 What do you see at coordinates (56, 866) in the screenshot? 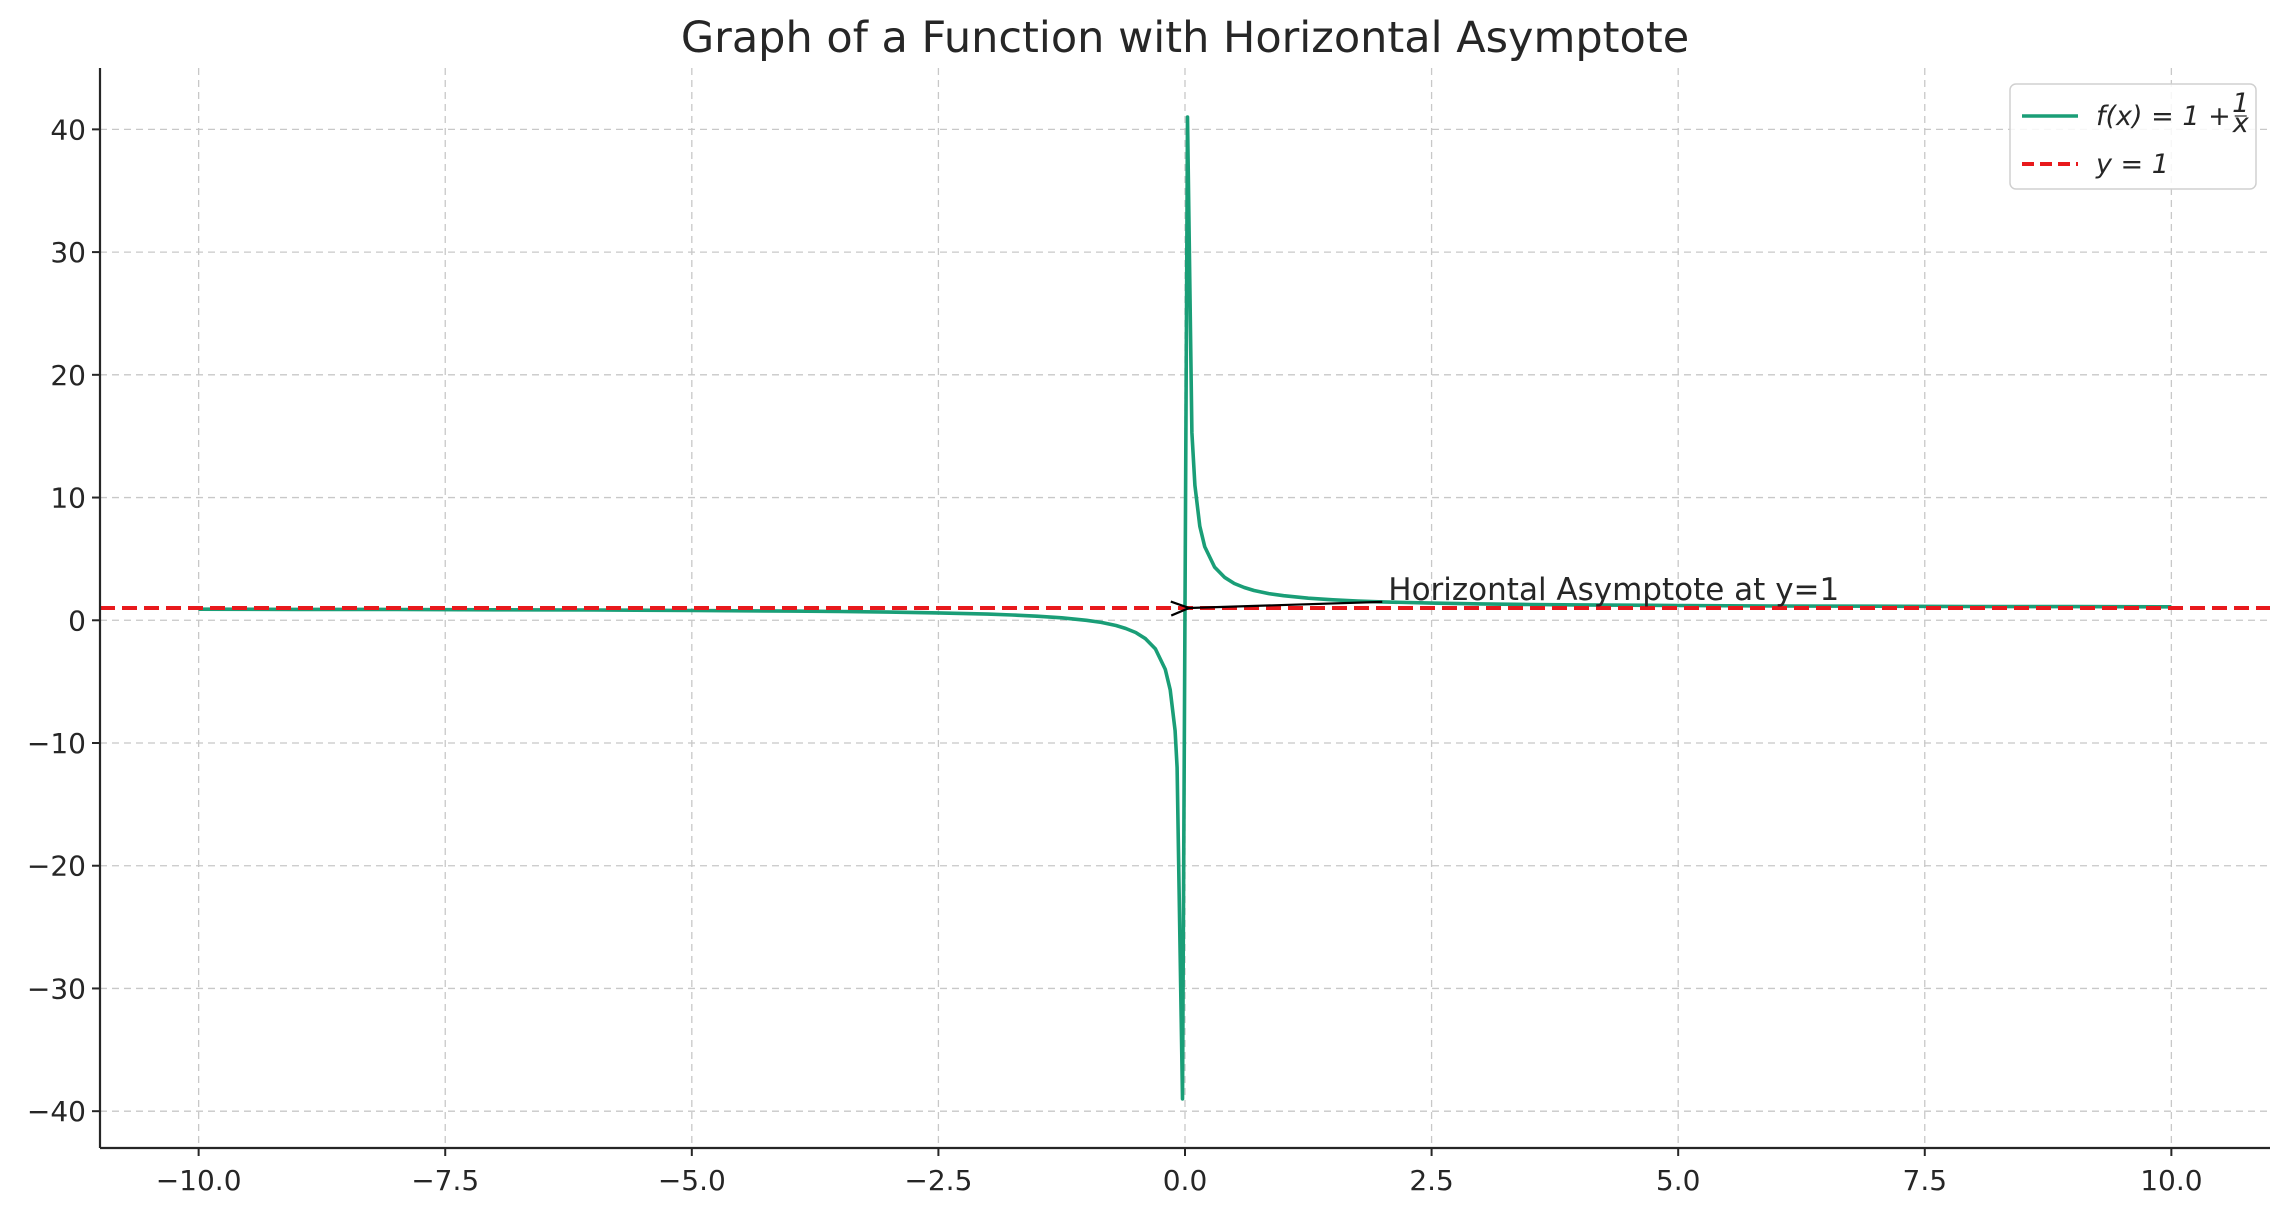
I see `y-tick-label: −20` at bounding box center [56, 866].